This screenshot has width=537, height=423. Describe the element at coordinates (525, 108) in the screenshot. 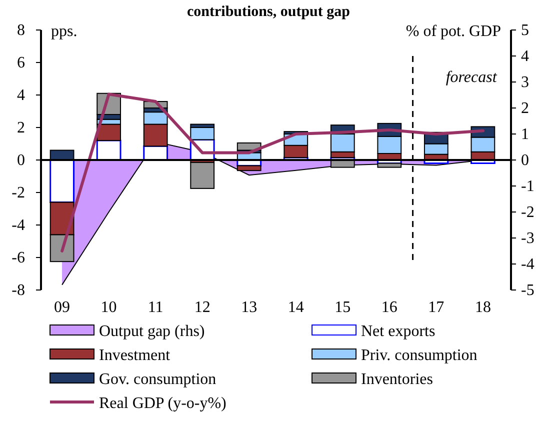

I see `y2-tick-label: 2` at that location.